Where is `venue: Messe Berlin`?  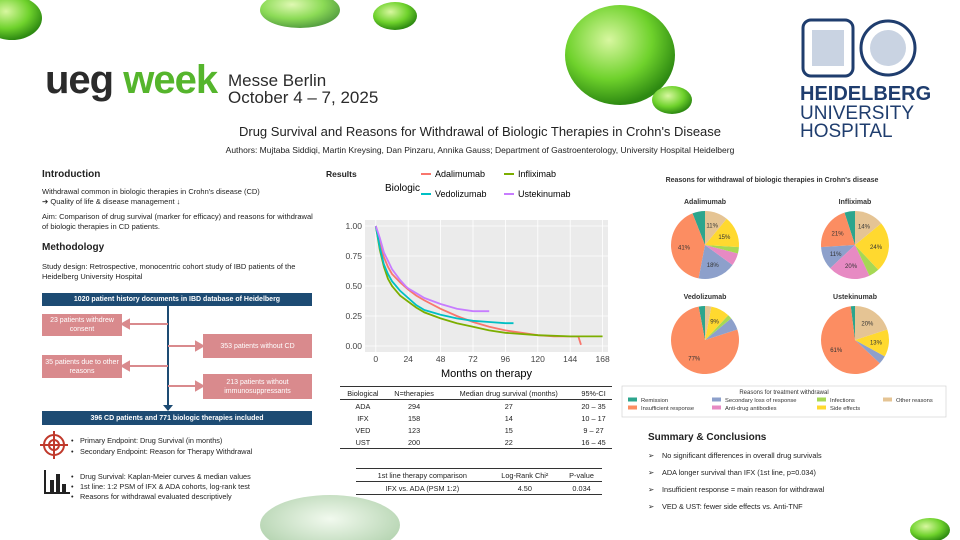 venue: Messe Berlin is located at coordinates (277, 80).